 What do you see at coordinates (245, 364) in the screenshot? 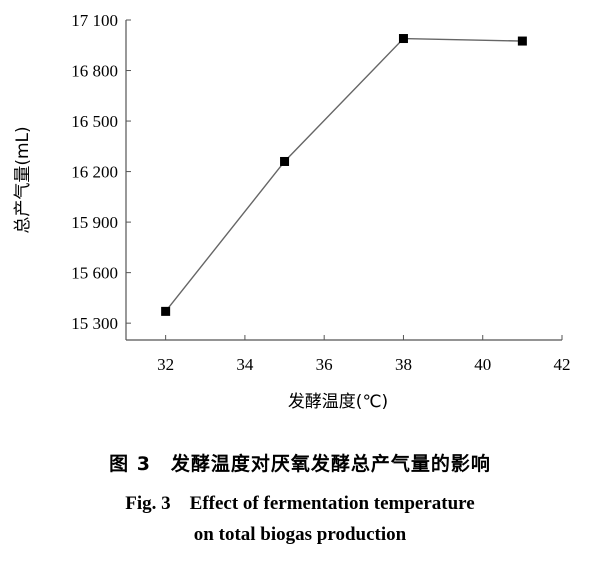
I see `x-tick-label: 34` at bounding box center [245, 364].